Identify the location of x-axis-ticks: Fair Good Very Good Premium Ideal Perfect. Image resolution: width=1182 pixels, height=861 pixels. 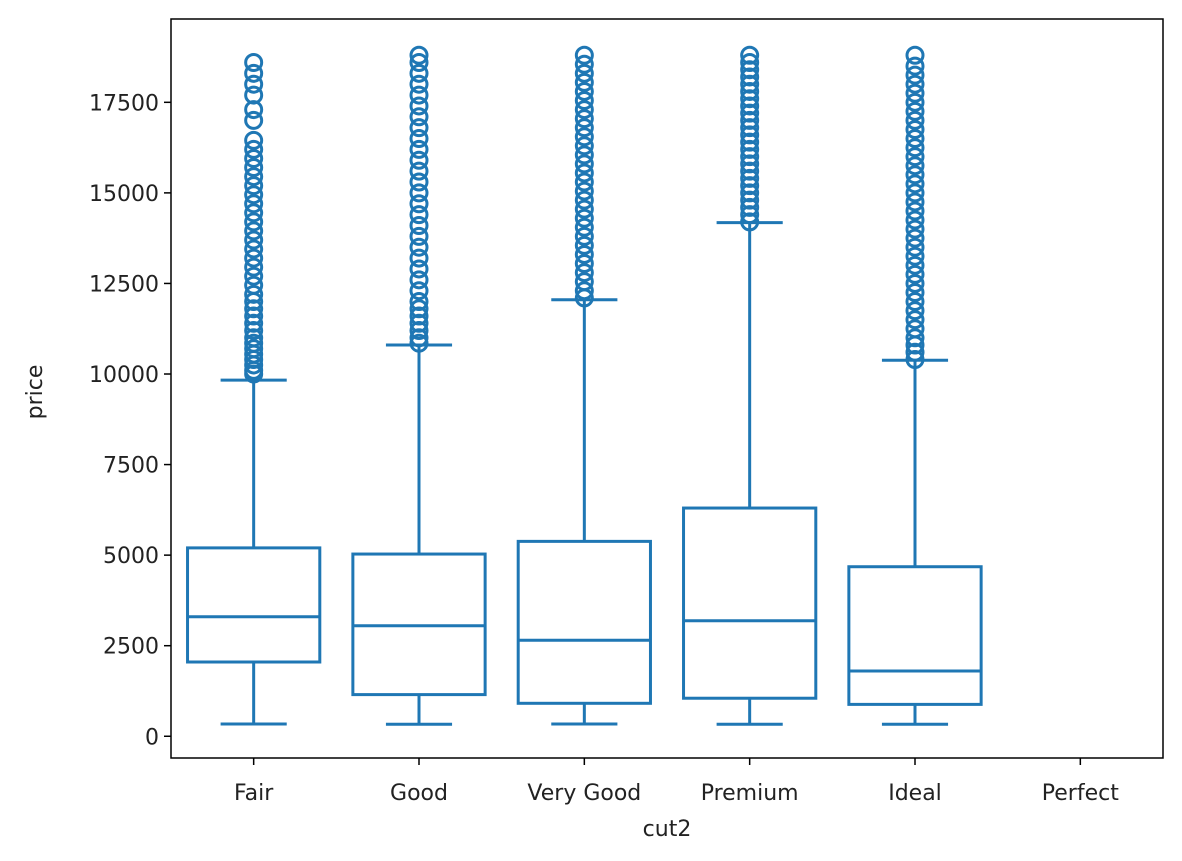
(676, 782).